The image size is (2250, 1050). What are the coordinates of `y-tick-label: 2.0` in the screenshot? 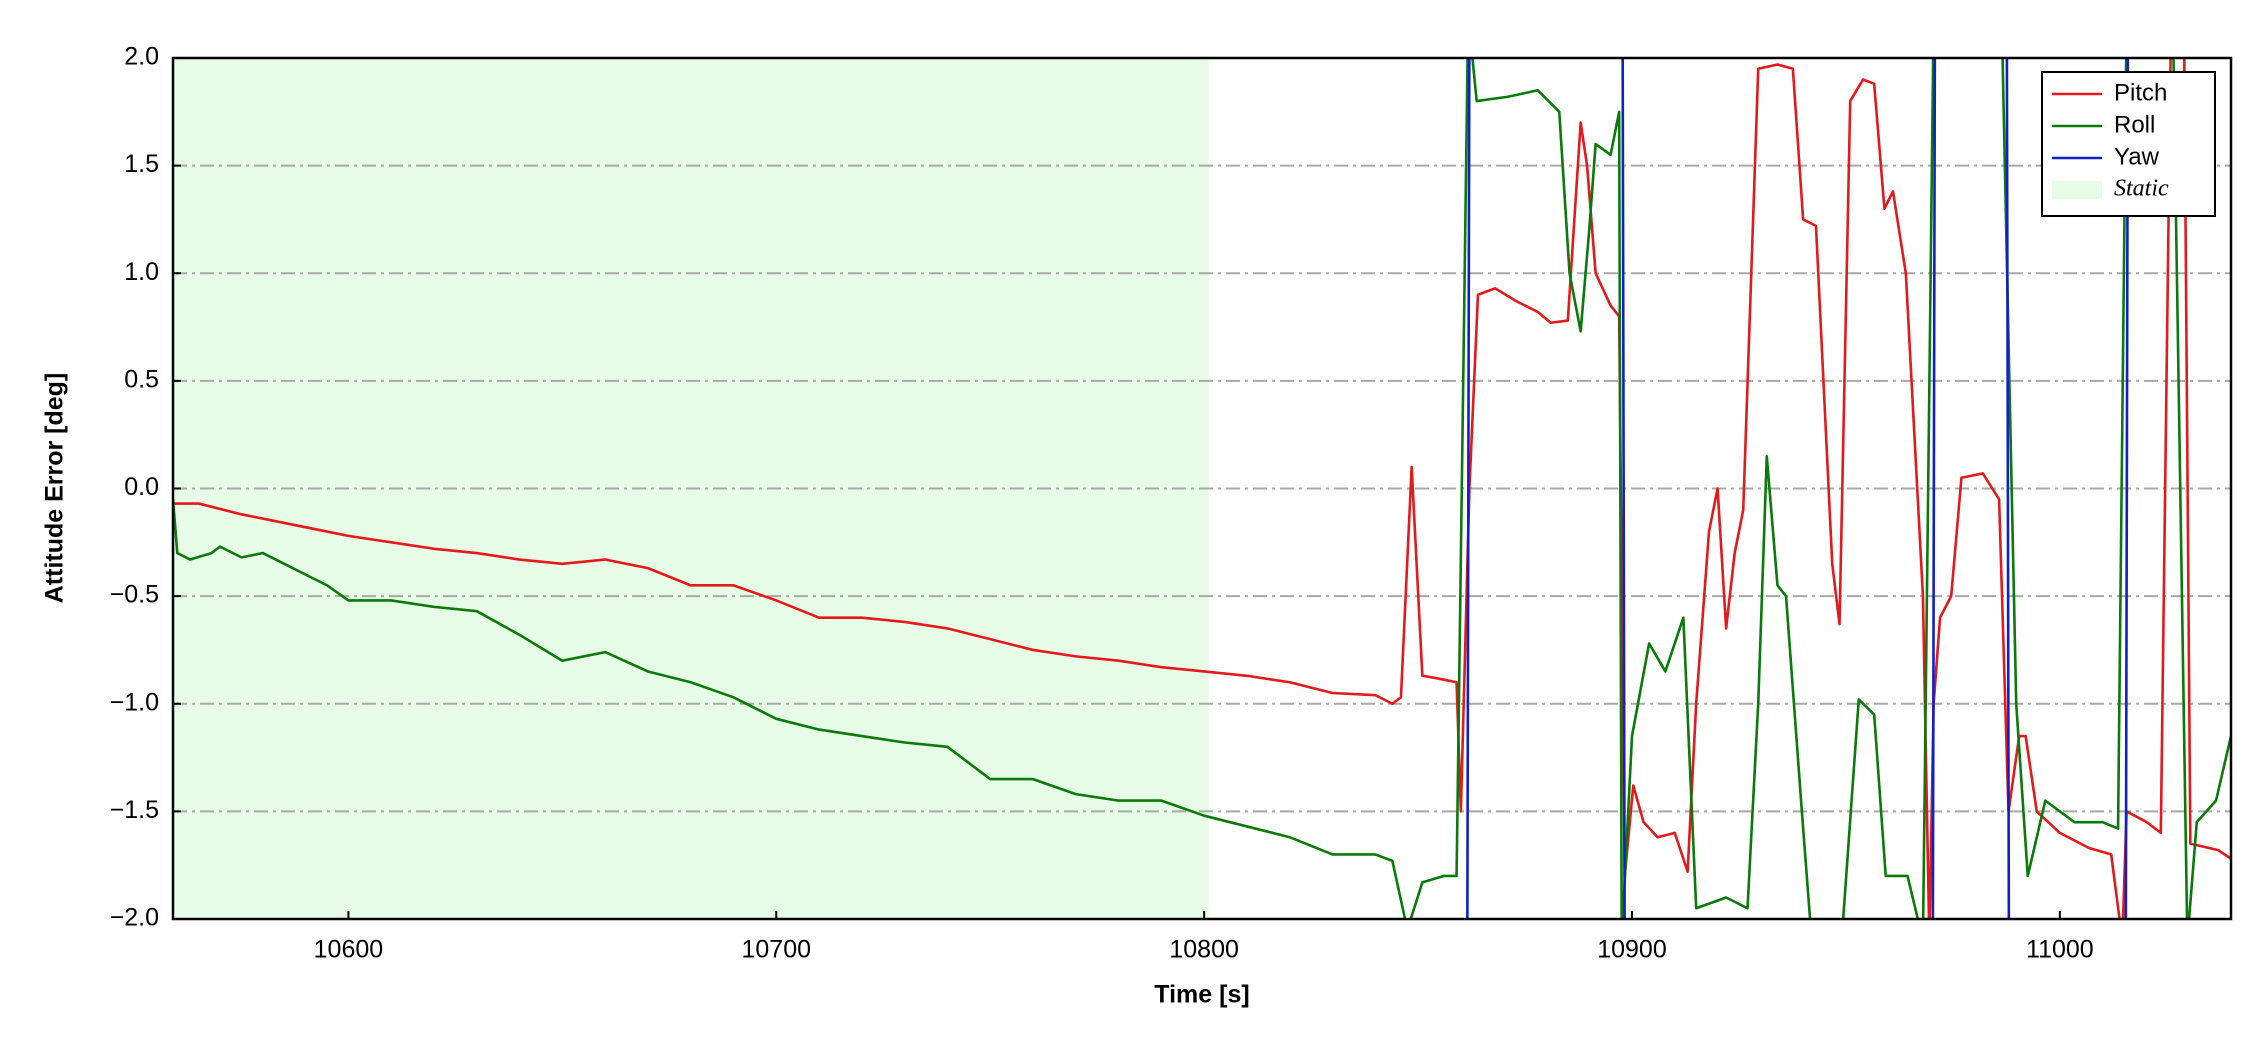 It's located at (141, 57).